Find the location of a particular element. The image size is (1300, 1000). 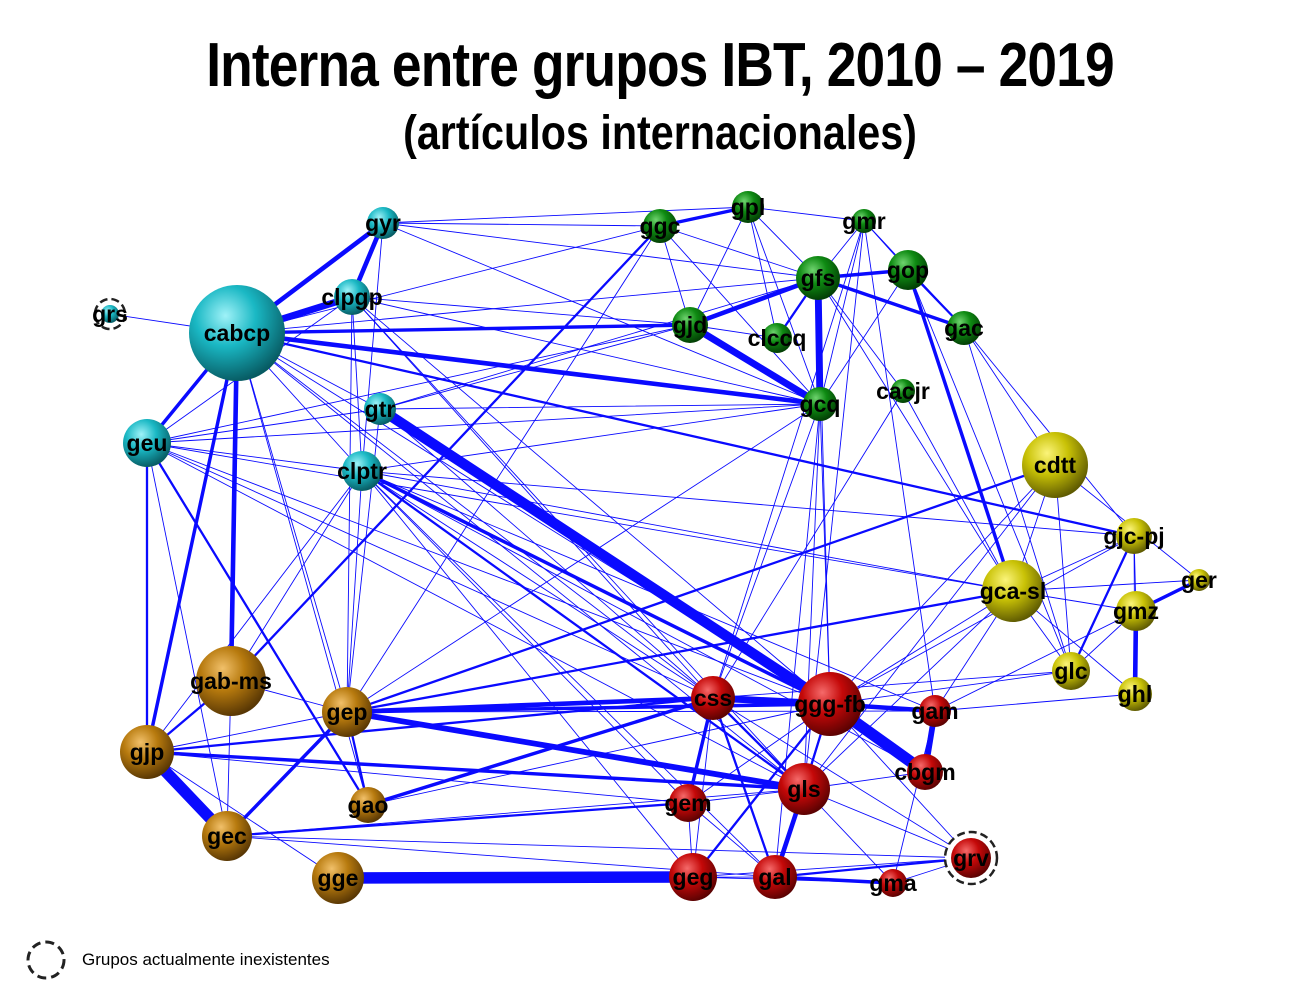

edge-gao-css is located at coordinates (540, 751).